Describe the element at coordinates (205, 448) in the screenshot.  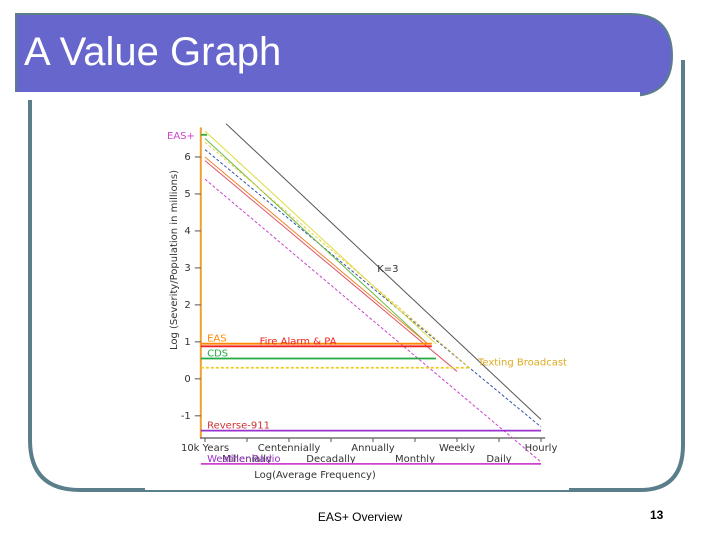
I see `x-tick-label-0: 10k Years` at that location.